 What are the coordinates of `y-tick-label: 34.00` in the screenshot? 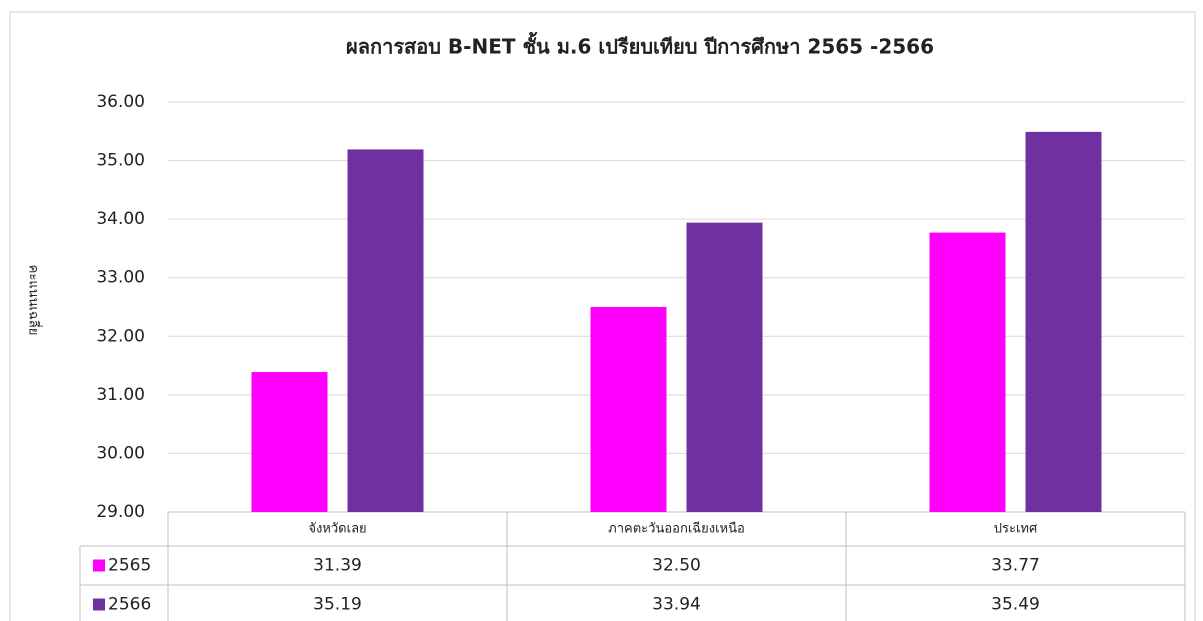 It's located at (120, 219).